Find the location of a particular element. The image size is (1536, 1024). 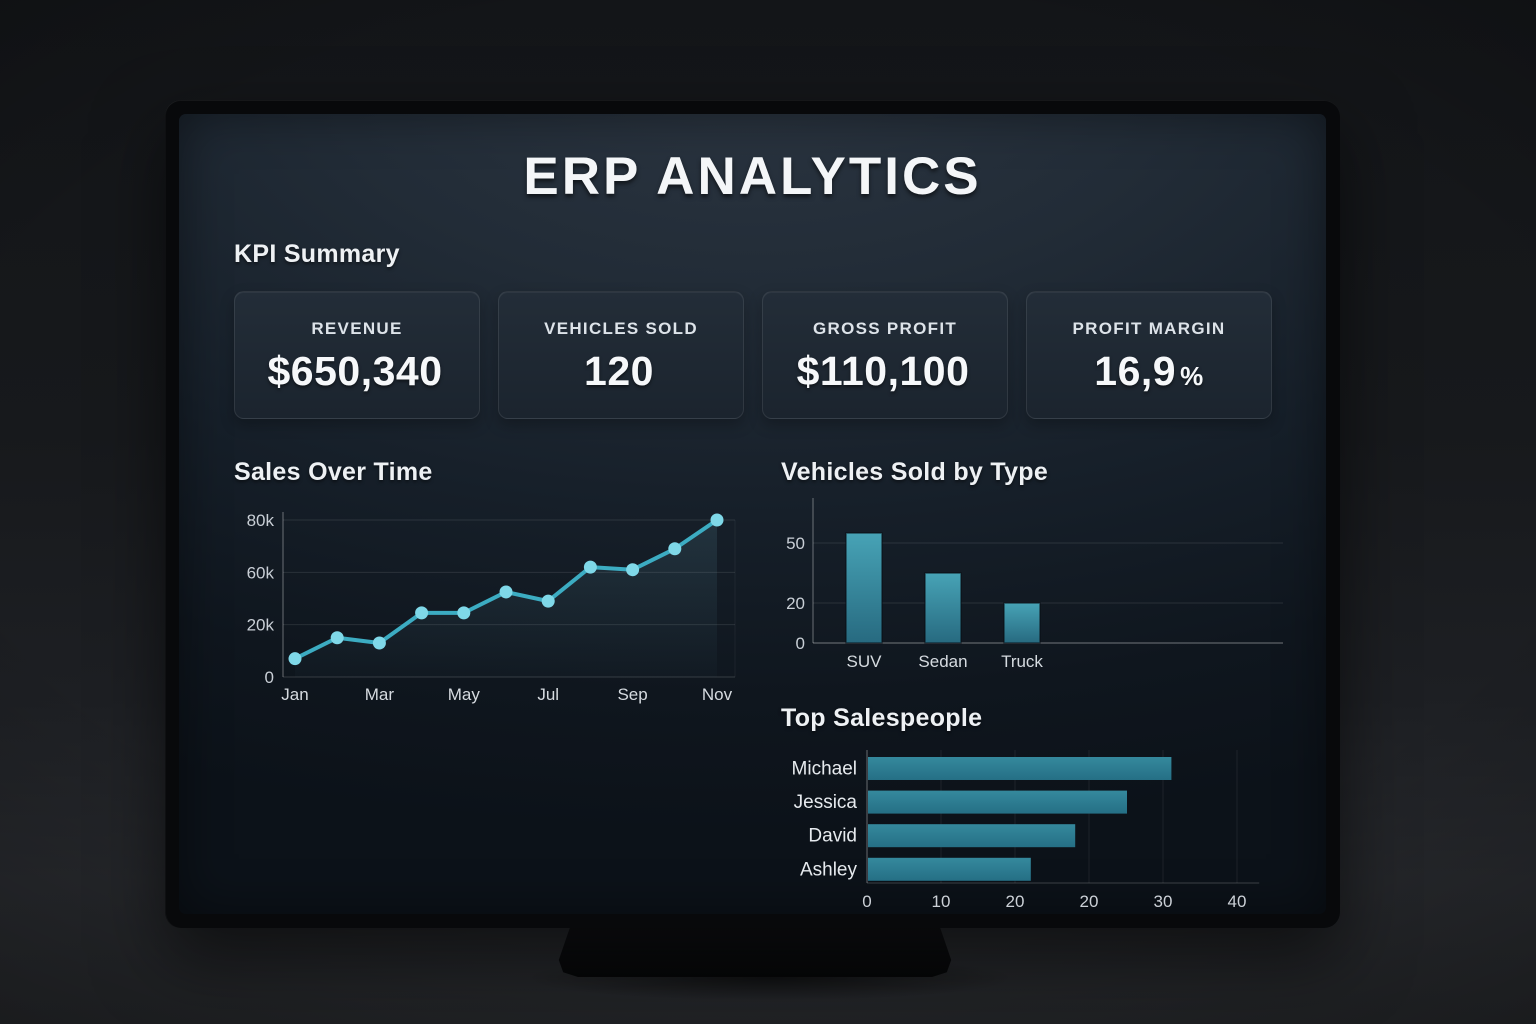

svg-text: Mar is located at coordinates (380, 694).